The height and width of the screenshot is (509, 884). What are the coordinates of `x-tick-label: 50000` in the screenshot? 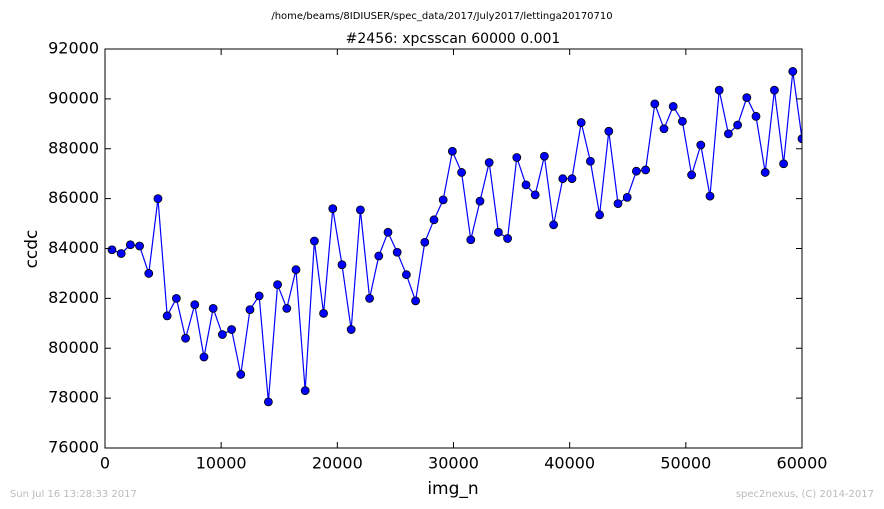 It's located at (685, 463).